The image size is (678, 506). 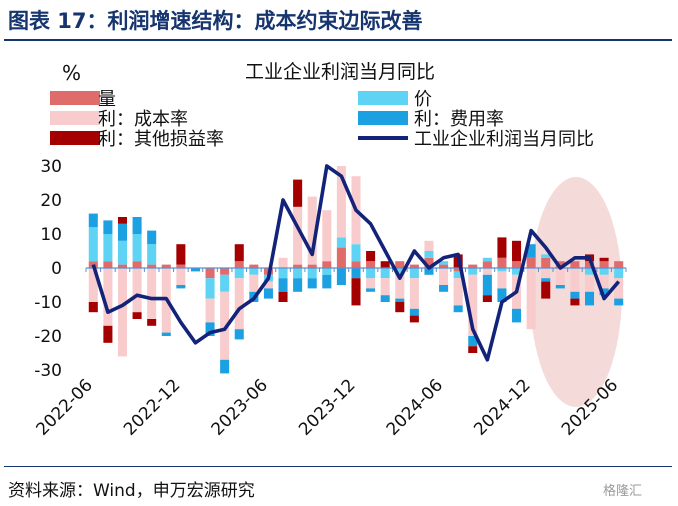 What do you see at coordinates (298, 285) in the screenshot?
I see `bar-2023-08-s3` at bounding box center [298, 285].